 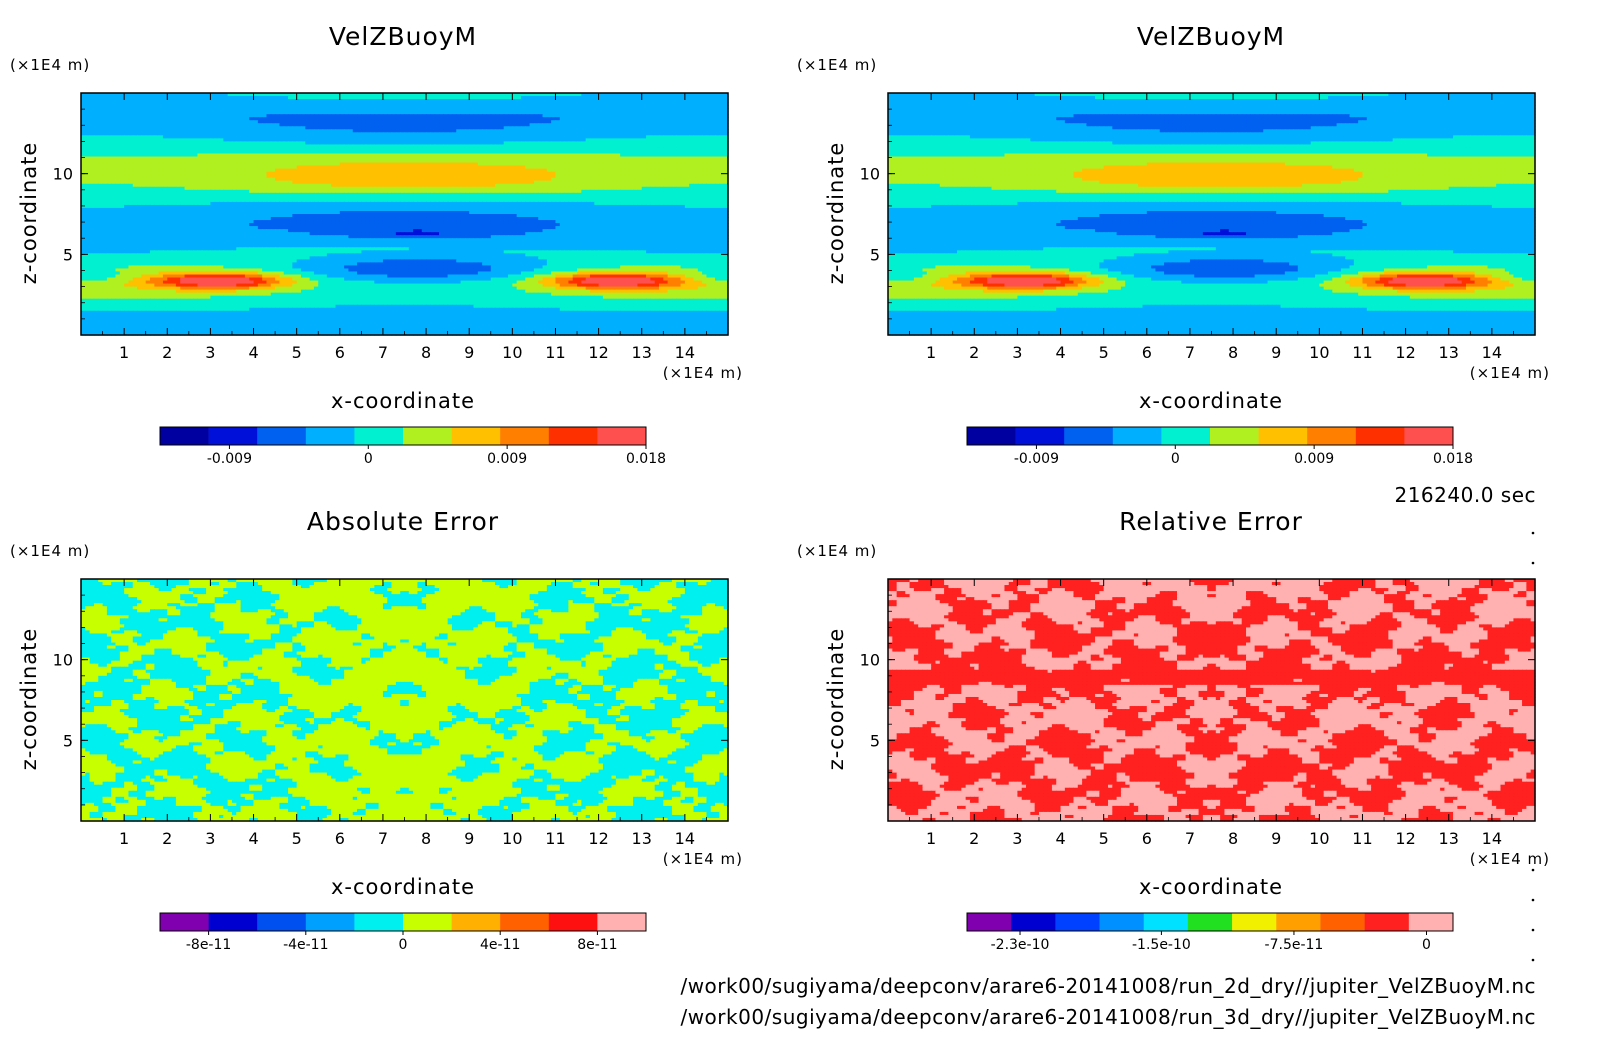 I want to click on colorbar-label: 8e-11, so click(x=597, y=945).